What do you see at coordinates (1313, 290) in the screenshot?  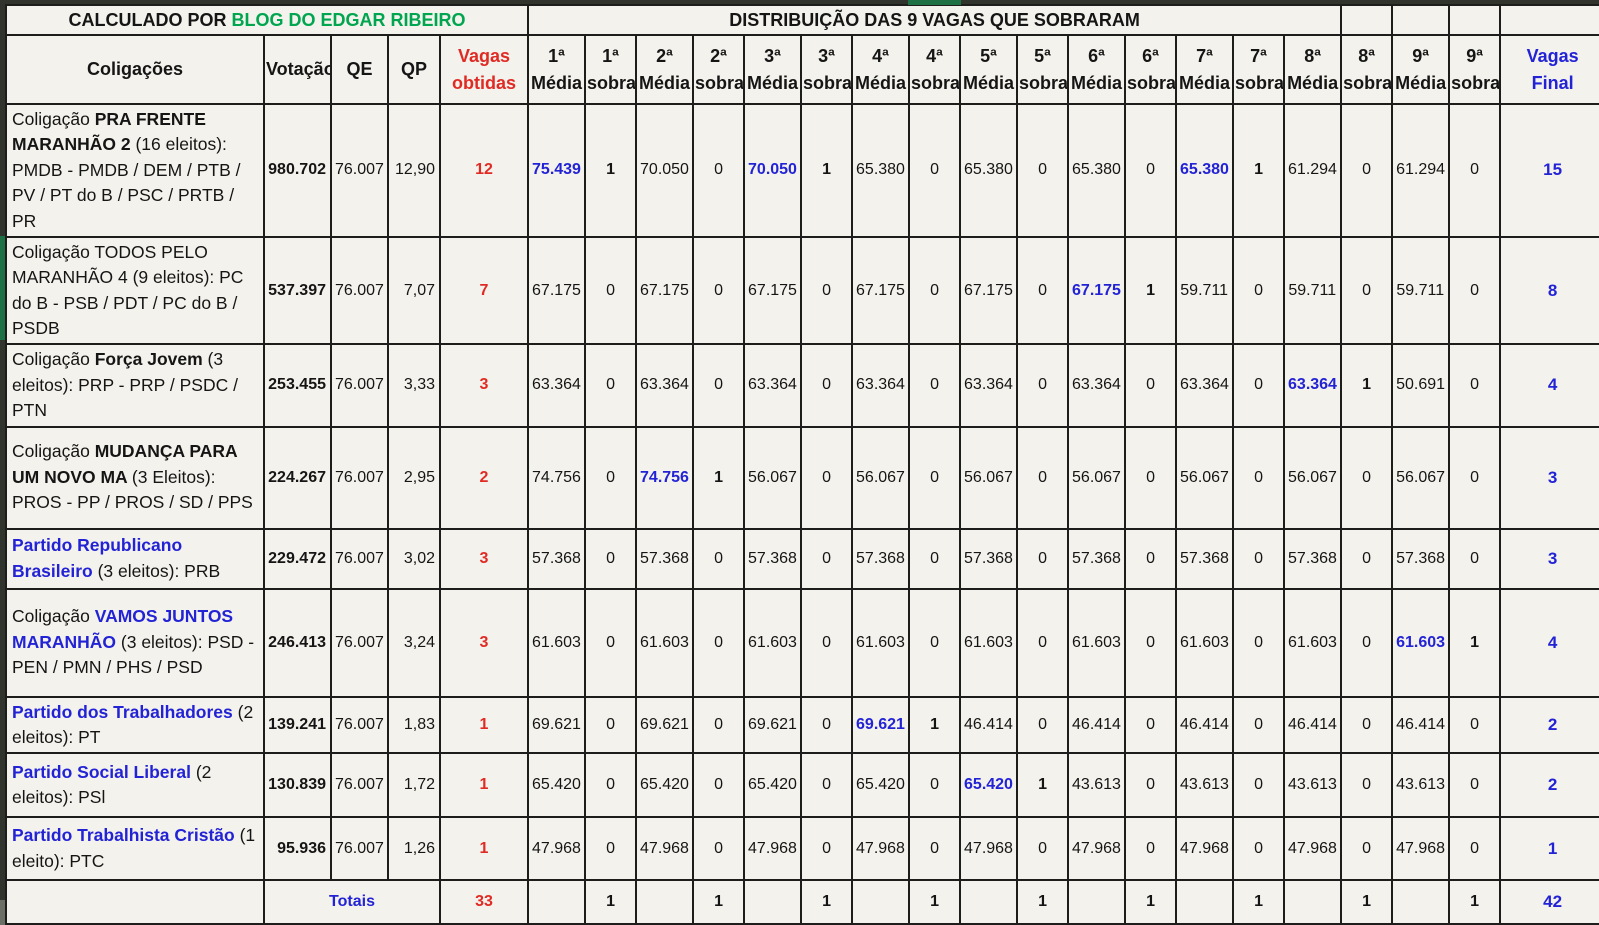 I see `cell-media-8: 59.711` at bounding box center [1313, 290].